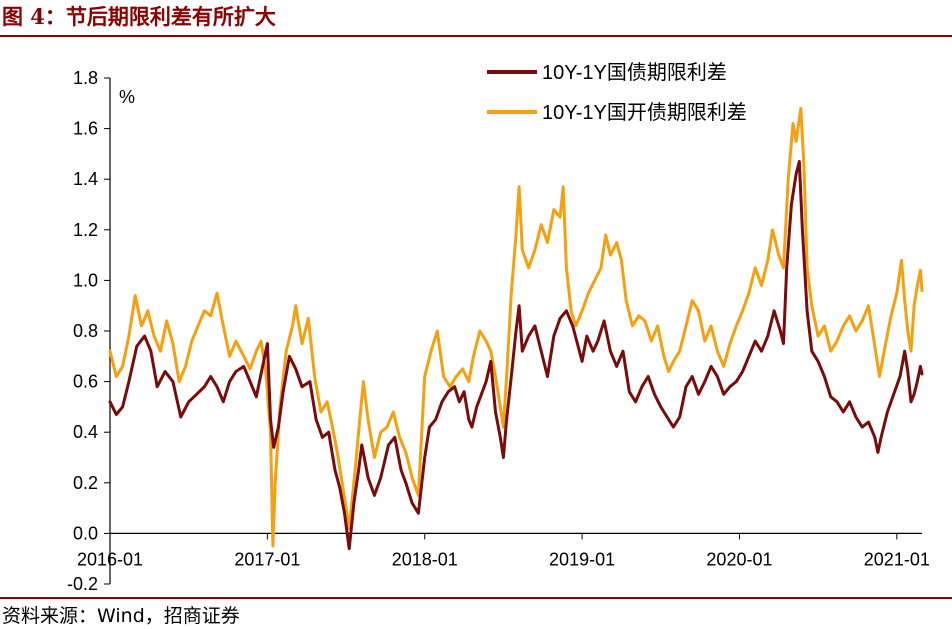  Describe the element at coordinates (582, 559) in the screenshot. I see `x-tick-label: 2019-01` at that location.